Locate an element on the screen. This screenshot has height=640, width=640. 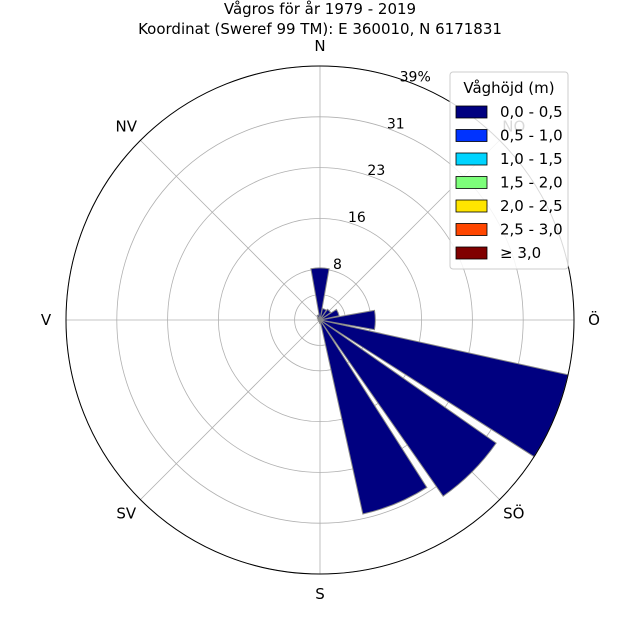
radial-tick-2: 23 is located at coordinates (376, 171).